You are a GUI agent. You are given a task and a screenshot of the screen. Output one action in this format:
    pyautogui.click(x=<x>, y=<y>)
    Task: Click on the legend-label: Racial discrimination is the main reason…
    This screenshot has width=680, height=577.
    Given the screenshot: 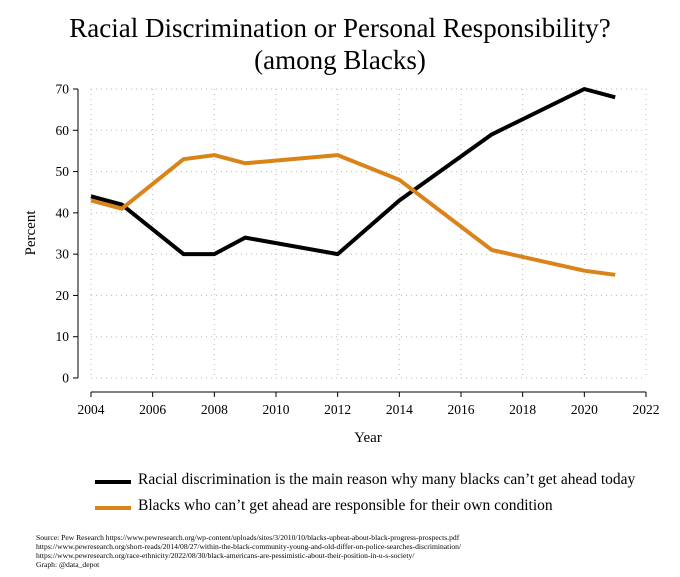 What is the action you would take?
    pyautogui.click(x=387, y=479)
    